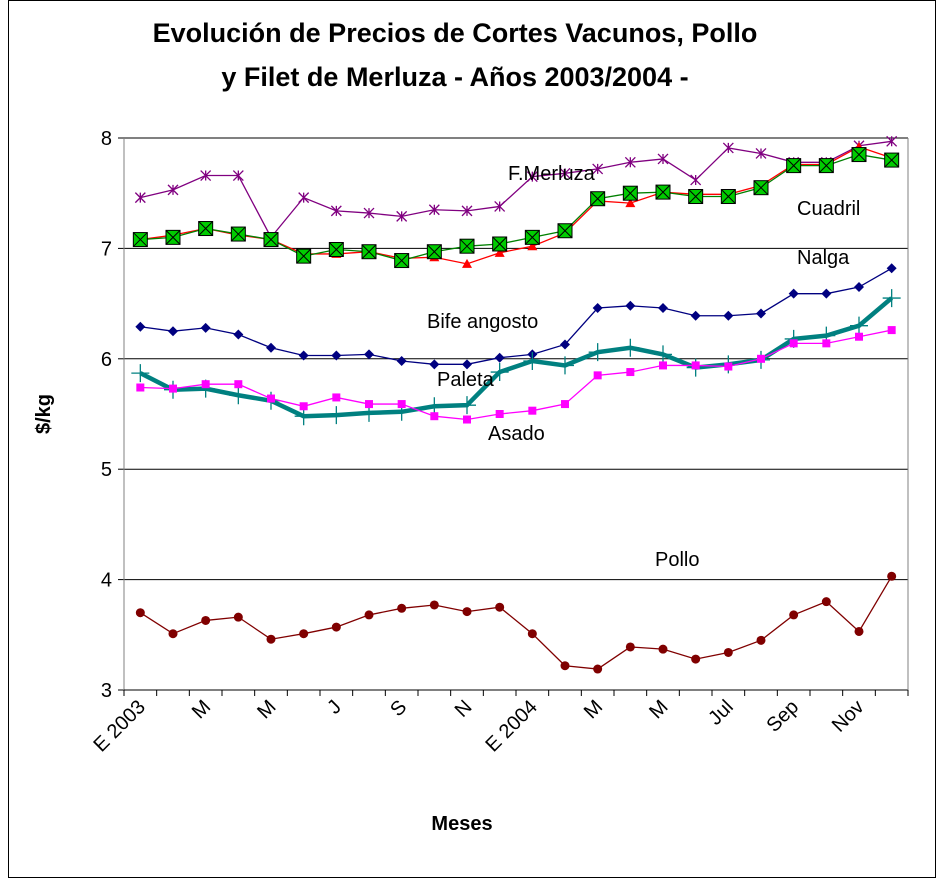  What do you see at coordinates (552, 174) in the screenshot?
I see `series-label: F.Merluza` at bounding box center [552, 174].